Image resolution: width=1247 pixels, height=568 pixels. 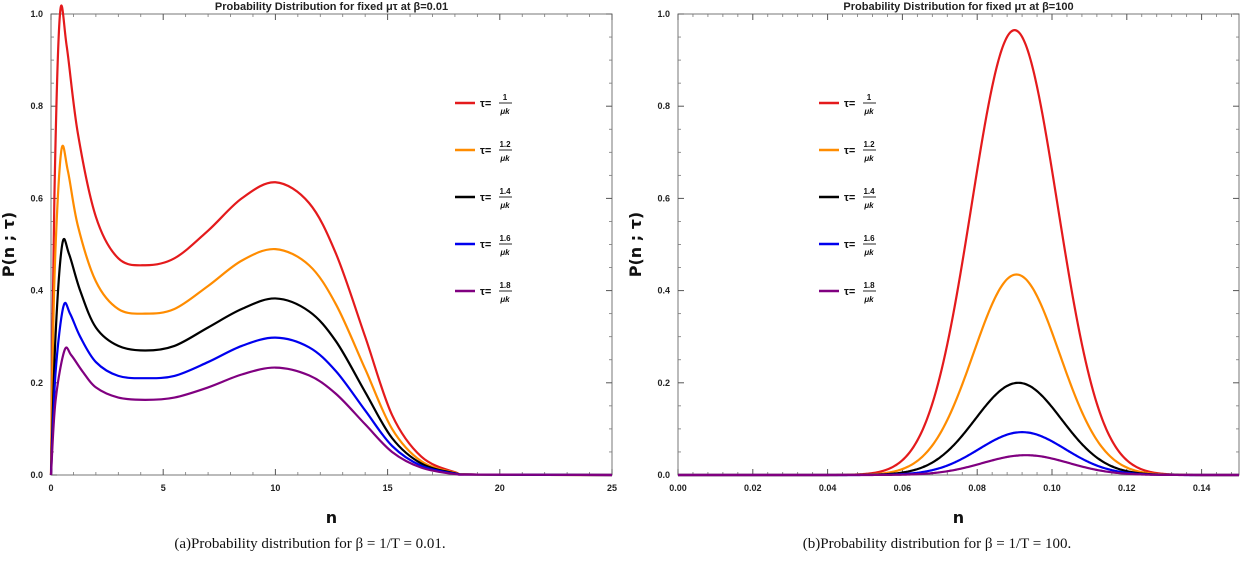 I want to click on x-tick-label: 0.12, so click(x=1127, y=488).